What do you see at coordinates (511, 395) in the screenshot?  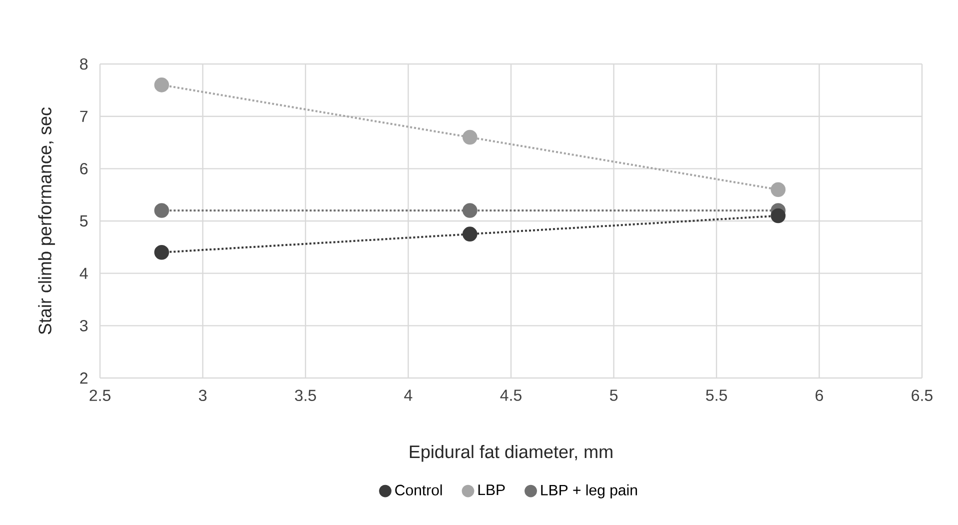 I see `x-tick-label: 4.5` at bounding box center [511, 395].